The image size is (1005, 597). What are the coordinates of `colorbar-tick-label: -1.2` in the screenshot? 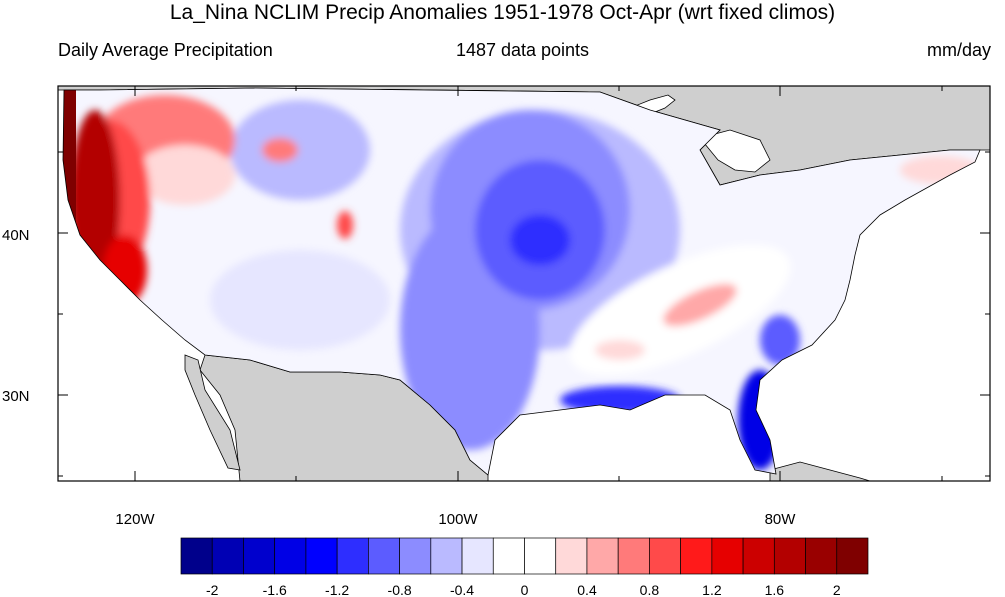 It's located at (337, 589).